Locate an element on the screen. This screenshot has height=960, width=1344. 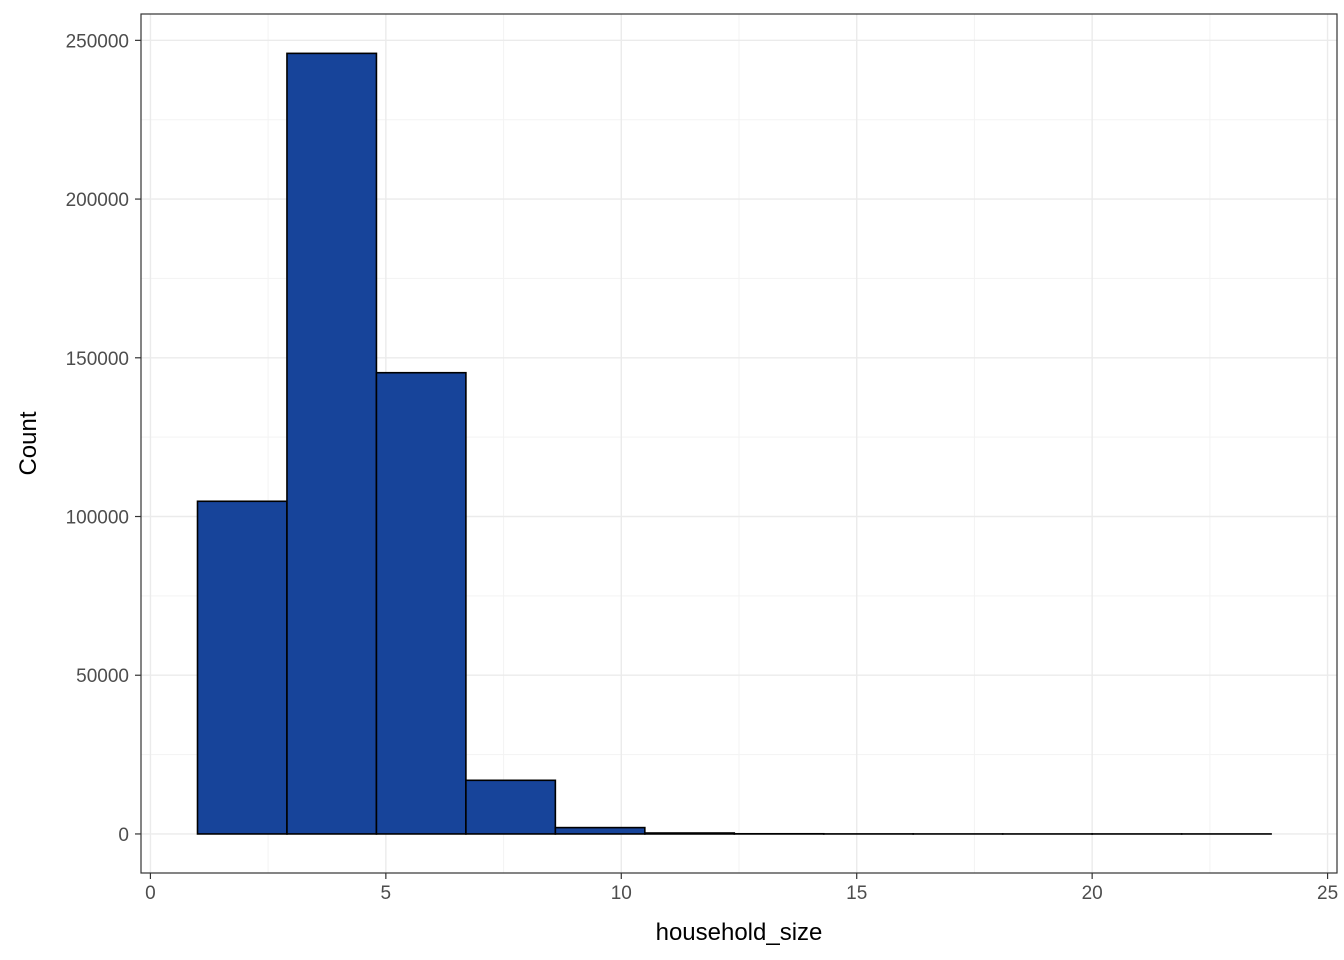
y-tick-label: 150000 is located at coordinates (97, 359).